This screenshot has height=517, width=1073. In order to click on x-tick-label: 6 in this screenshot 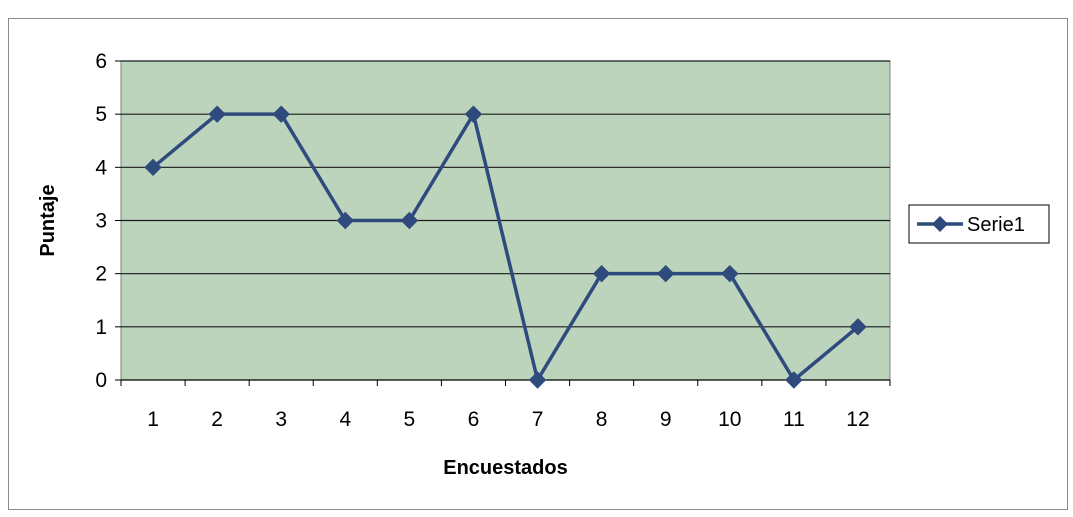, I will do `click(474, 419)`.